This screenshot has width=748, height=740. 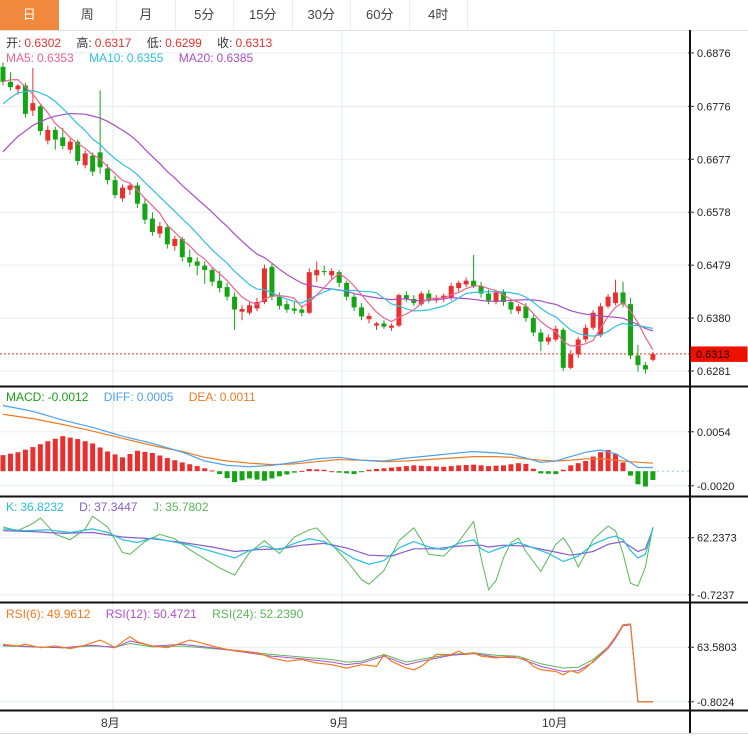 I want to click on tab-30min: 30分, so click(x=321, y=15).